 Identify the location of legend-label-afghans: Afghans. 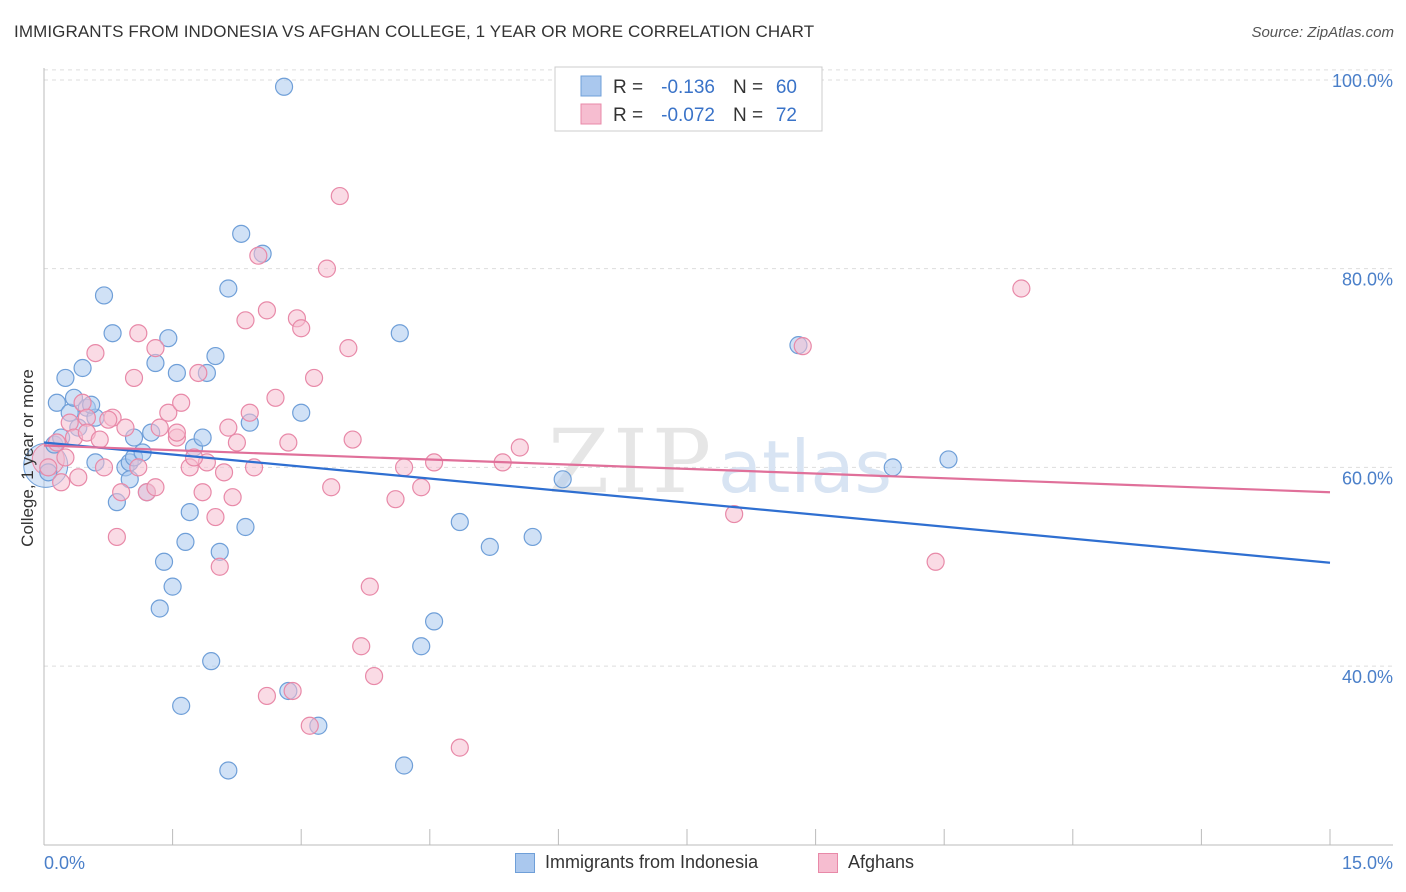
(881, 862).